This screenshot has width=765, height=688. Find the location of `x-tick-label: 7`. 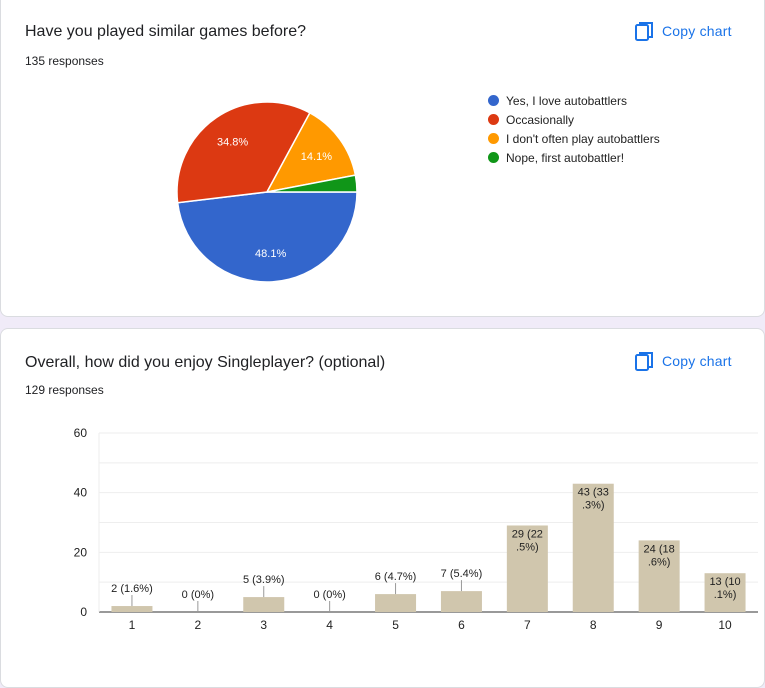

x-tick-label: 7 is located at coordinates (527, 625).